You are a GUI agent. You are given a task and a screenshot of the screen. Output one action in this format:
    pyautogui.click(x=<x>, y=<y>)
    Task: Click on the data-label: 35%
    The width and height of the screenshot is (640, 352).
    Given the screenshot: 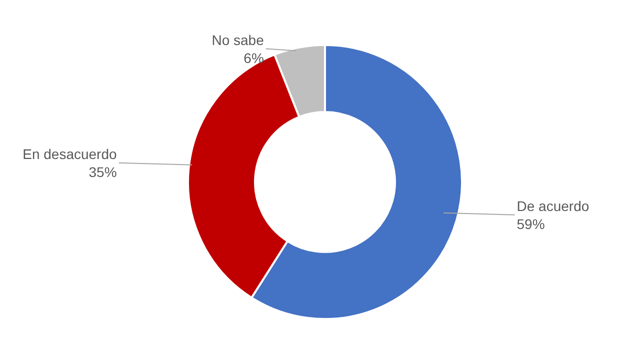 What is the action you would take?
    pyautogui.click(x=102, y=172)
    